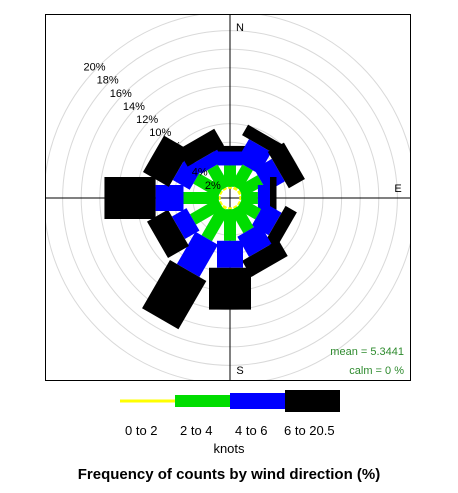  Describe the element at coordinates (200, 173) in the screenshot. I see `radial-tick-label-2: 4%` at that location.